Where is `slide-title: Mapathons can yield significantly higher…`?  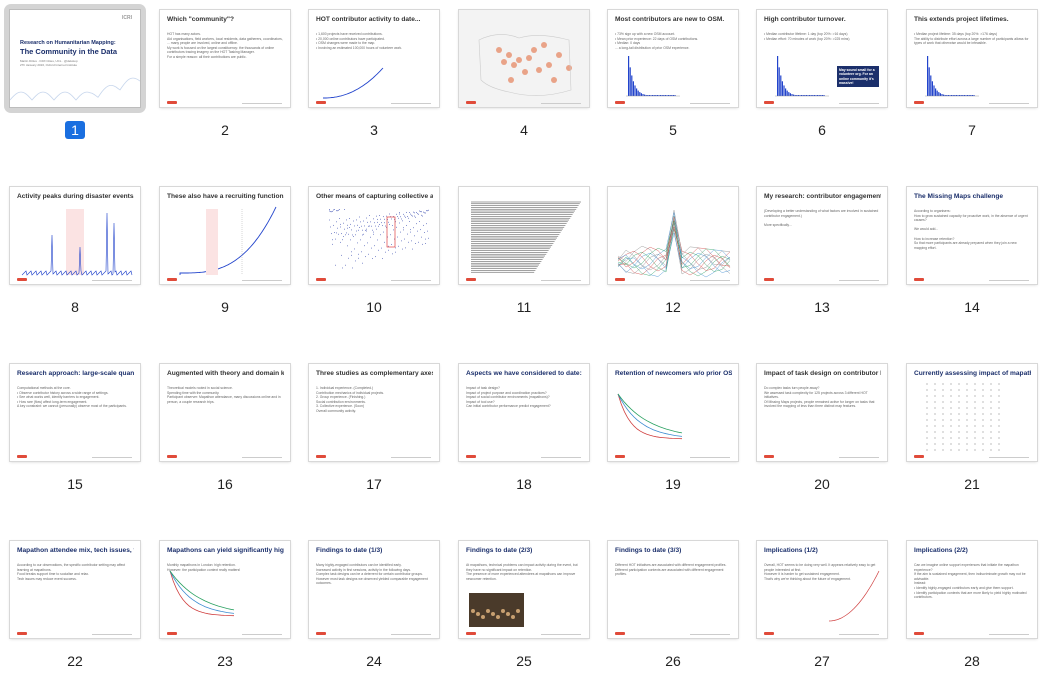 slide-title: Mapathons can yield significantly higher… is located at coordinates (225, 550).